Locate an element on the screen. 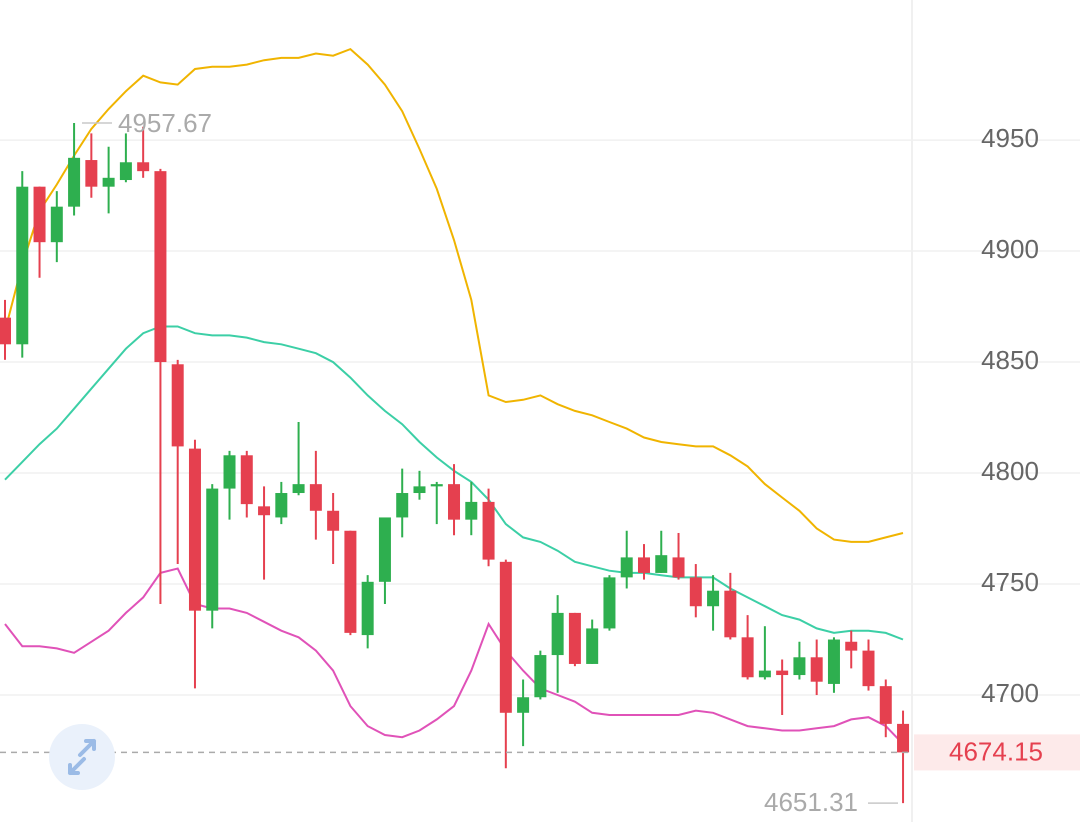  expand-button is located at coordinates (82, 757).